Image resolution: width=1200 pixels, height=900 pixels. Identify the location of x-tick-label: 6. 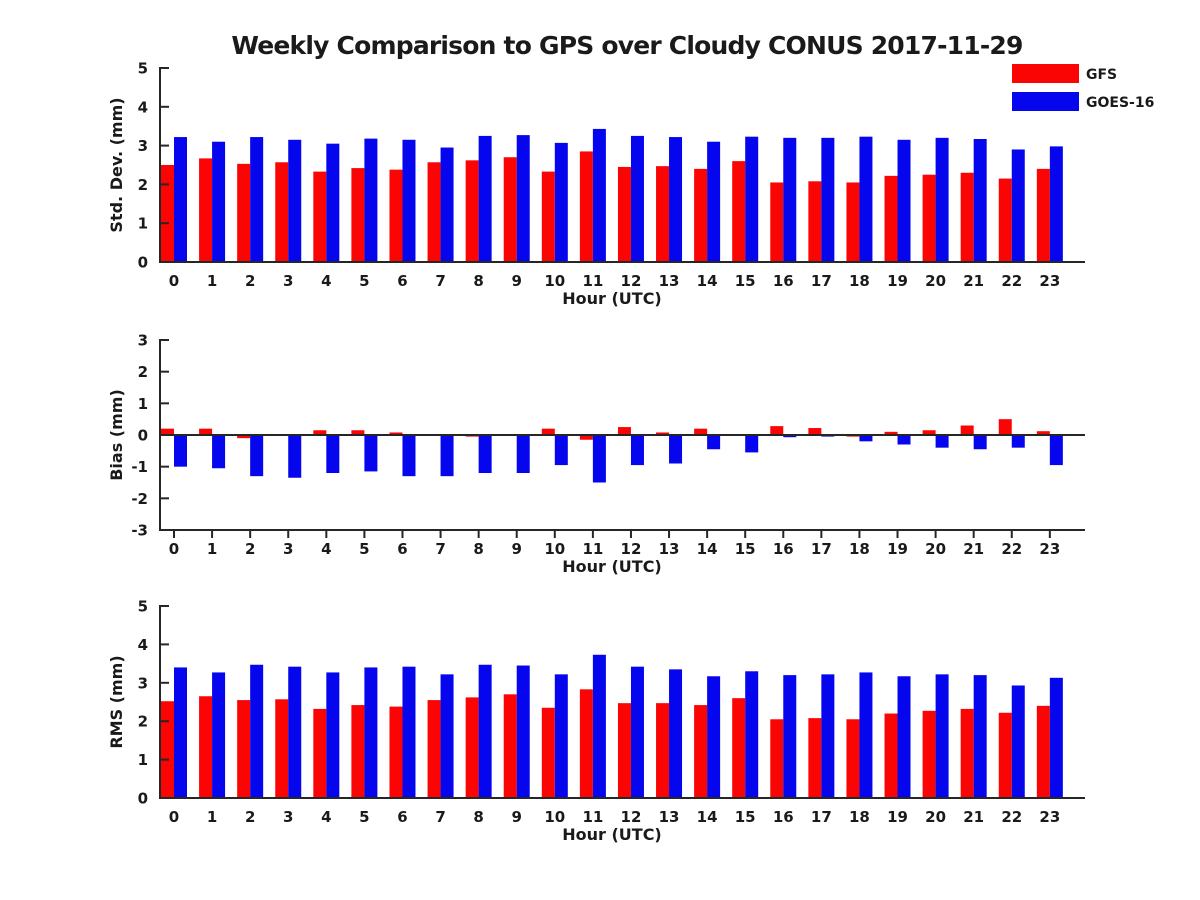
(402, 549).